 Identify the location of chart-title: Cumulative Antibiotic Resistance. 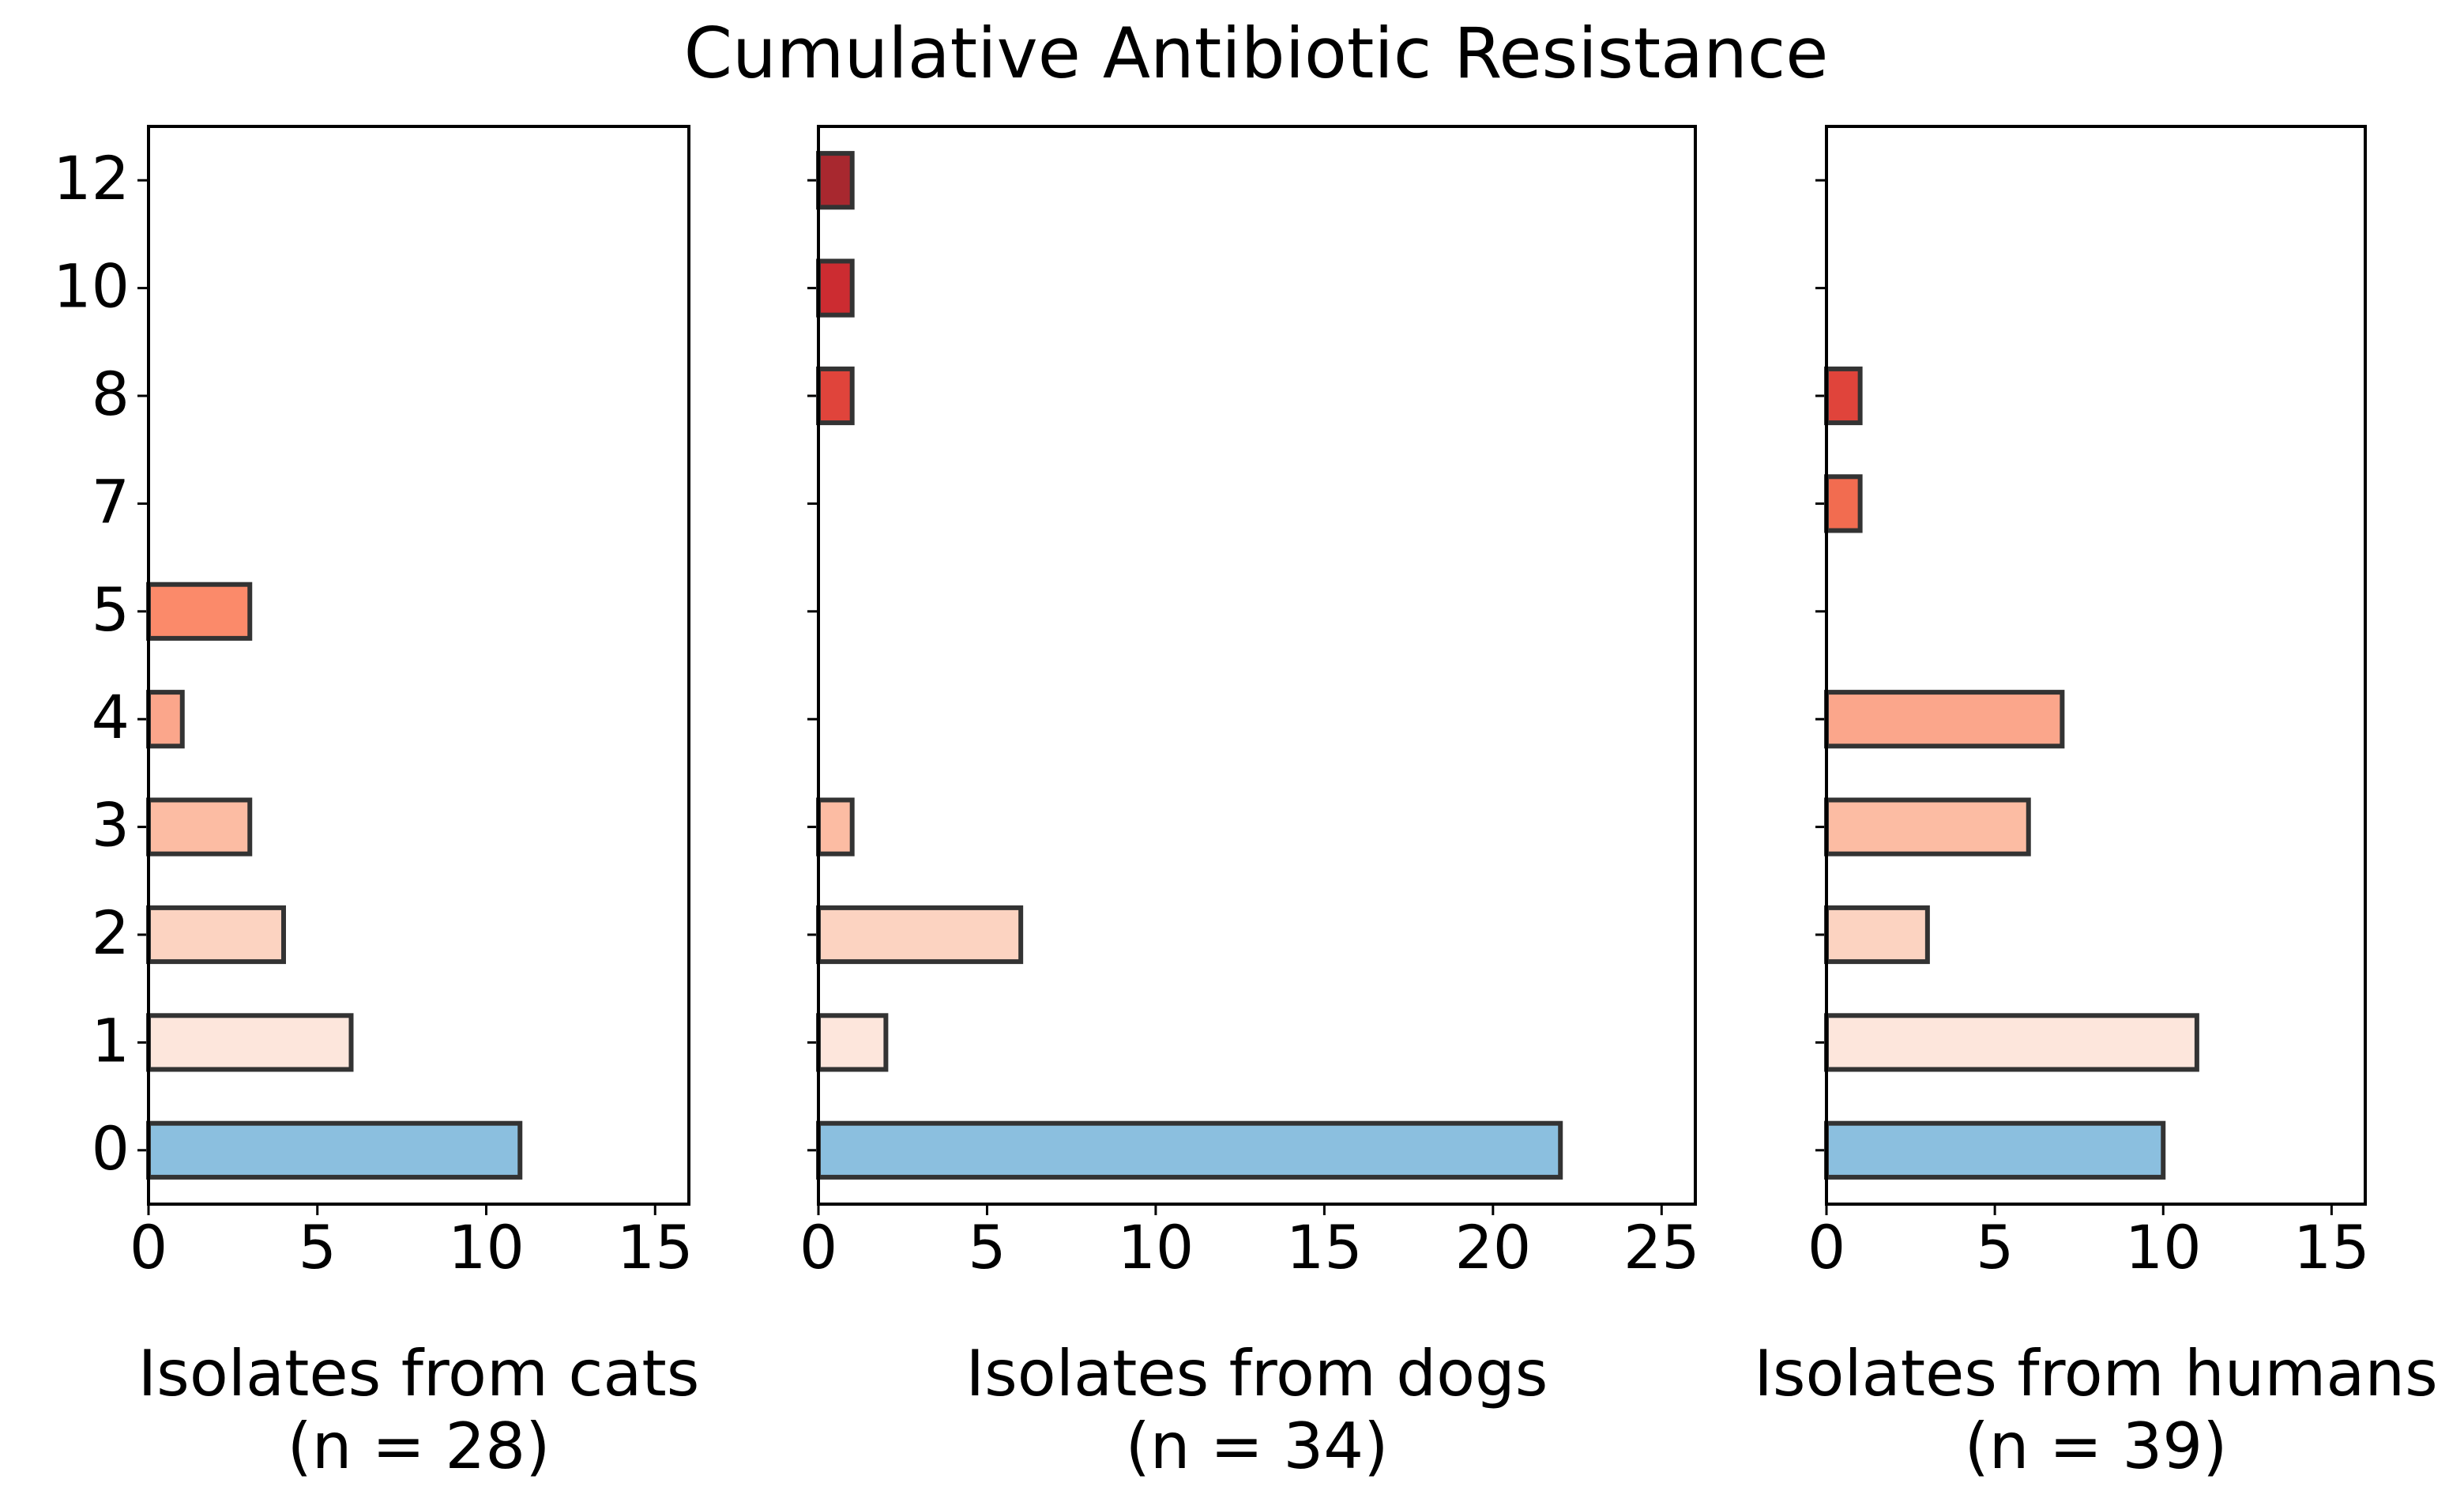
(1256, 53).